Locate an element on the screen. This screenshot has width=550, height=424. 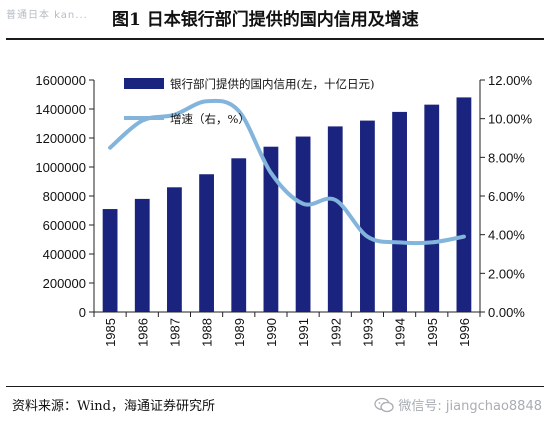
y-left-tick-label: 0 is located at coordinates (82, 312).